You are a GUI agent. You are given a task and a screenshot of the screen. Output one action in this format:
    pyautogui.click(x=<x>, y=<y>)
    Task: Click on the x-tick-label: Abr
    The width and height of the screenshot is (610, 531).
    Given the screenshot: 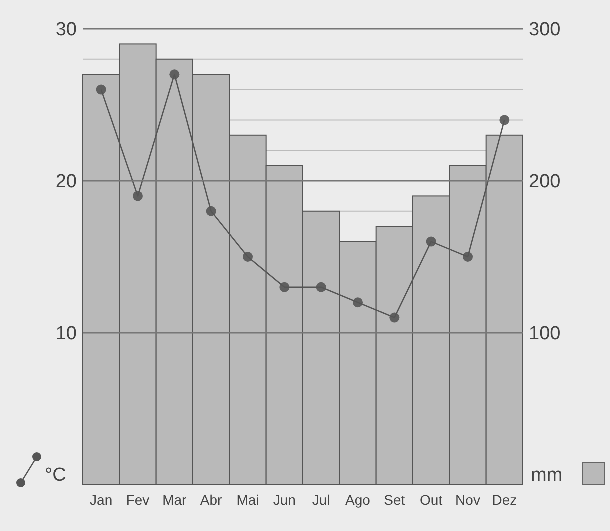 What is the action you would take?
    pyautogui.click(x=211, y=500)
    